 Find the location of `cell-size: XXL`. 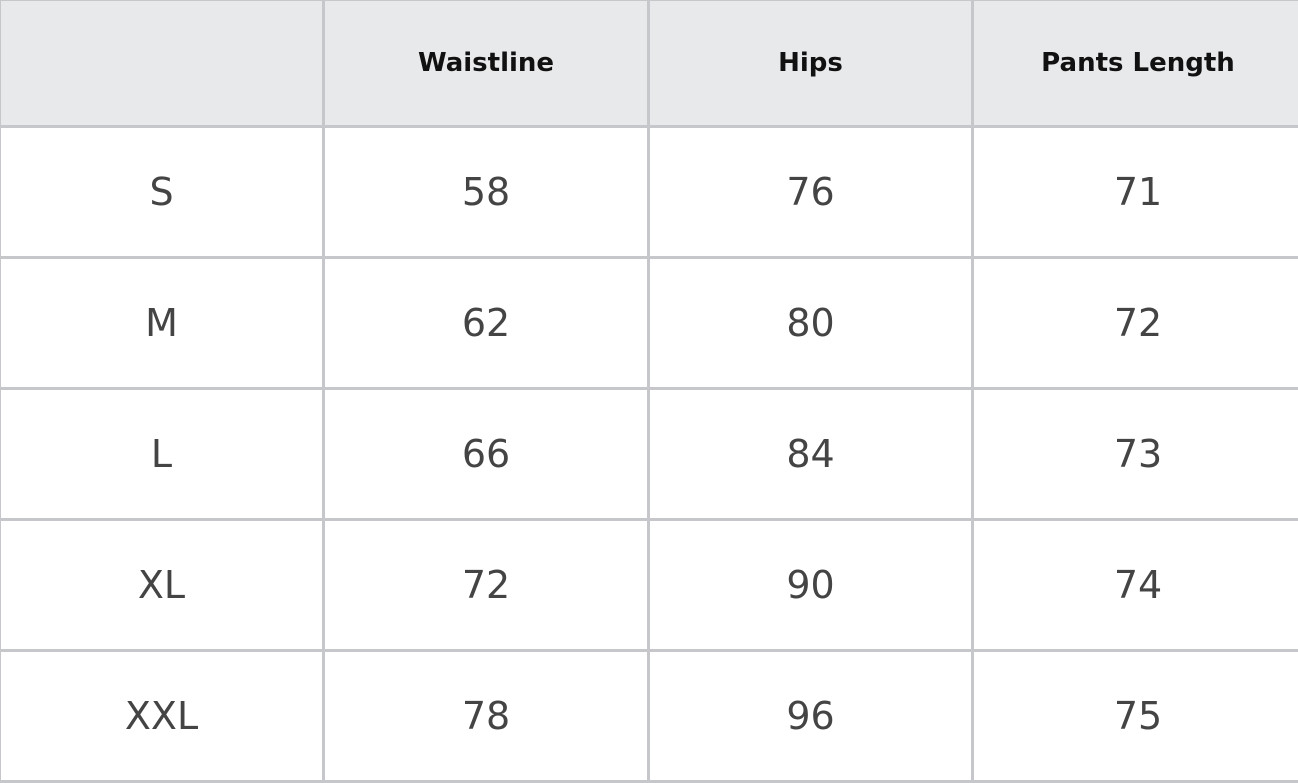

cell-size: XXL is located at coordinates (162, 716).